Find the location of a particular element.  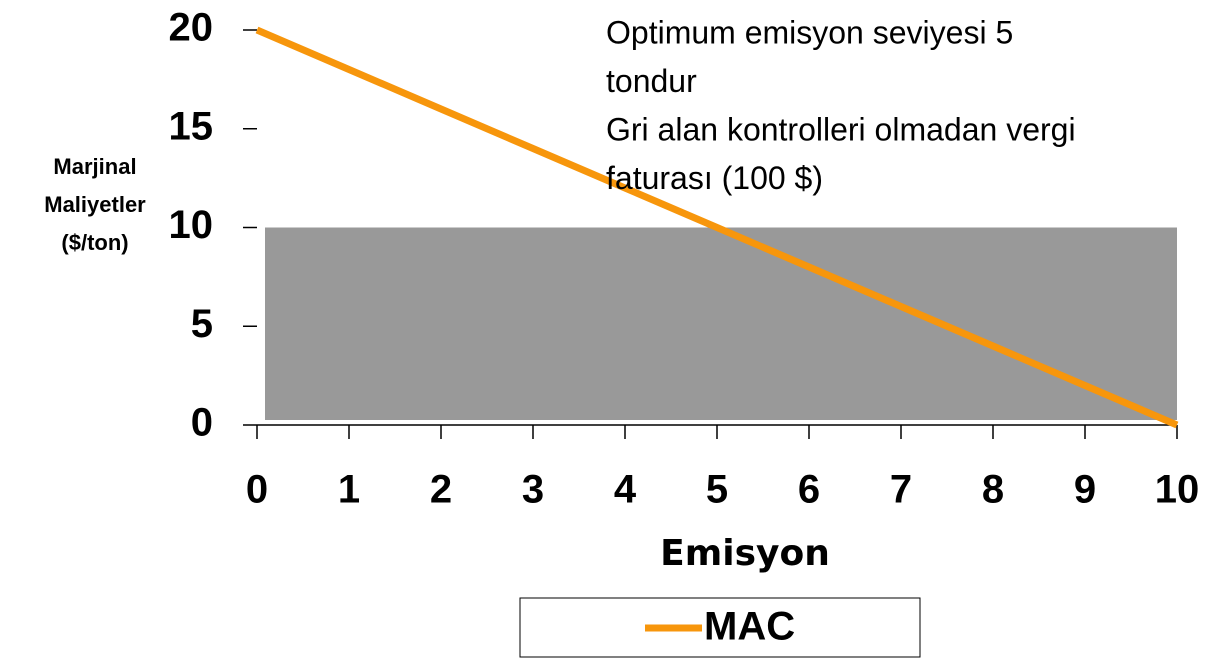

legend-label: MAC is located at coordinates (749, 627).